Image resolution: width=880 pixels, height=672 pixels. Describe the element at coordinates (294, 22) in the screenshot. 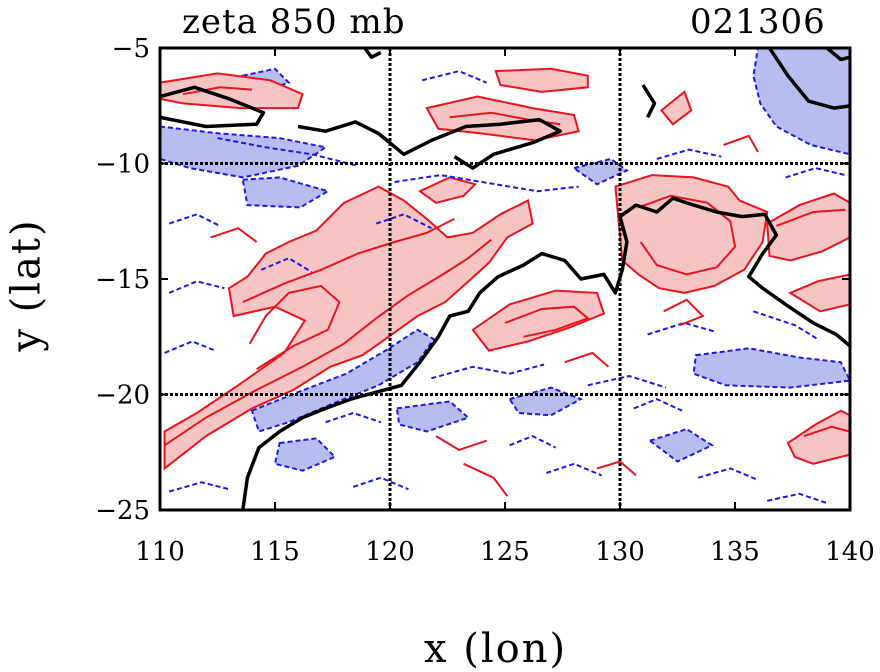

I see `chart-title-left: zeta 850 mb` at that location.